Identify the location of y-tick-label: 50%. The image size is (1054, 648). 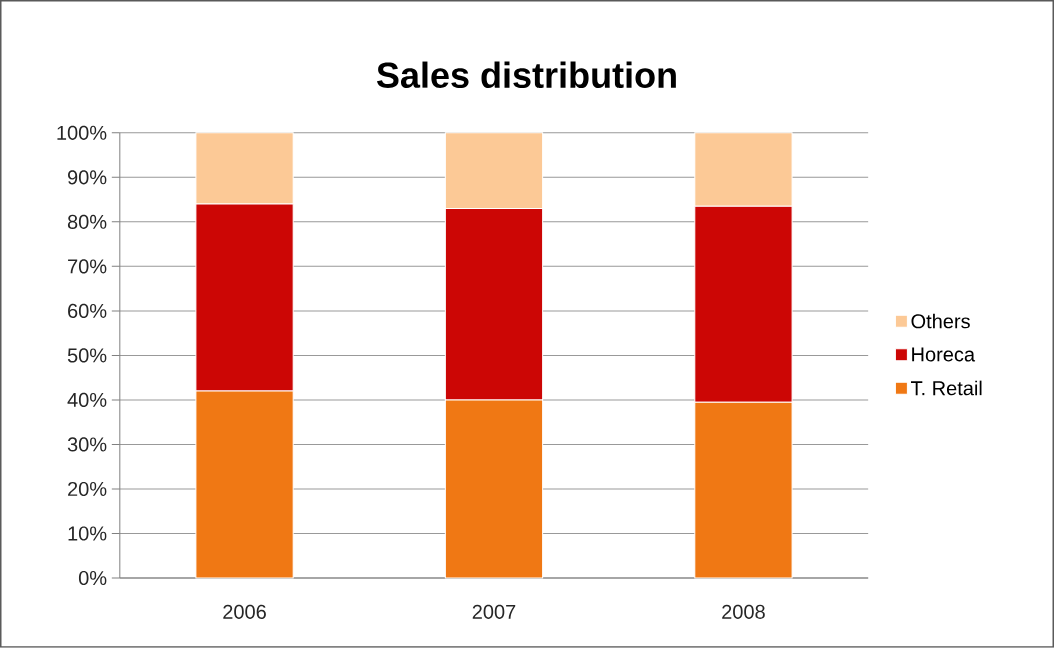
(87, 355).